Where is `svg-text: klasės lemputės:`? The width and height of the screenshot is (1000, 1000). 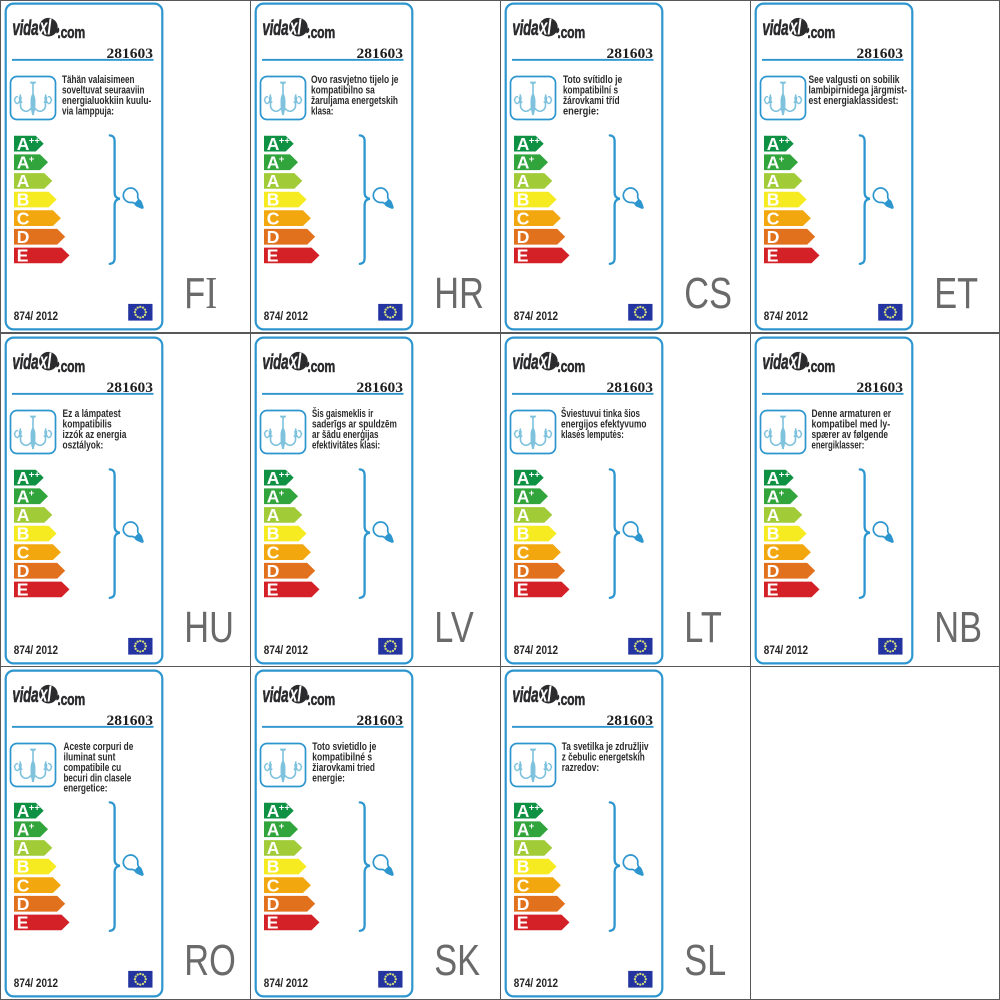
svg-text: klasės lemputės: is located at coordinates (592, 435).